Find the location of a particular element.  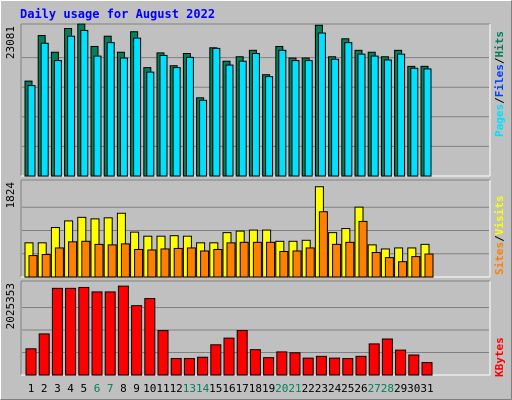

day-label: 31 is located at coordinates (426, 388).